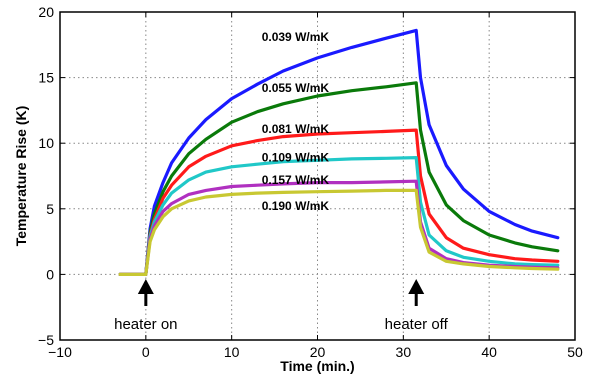  I want to click on x-tick-label: −10, so click(60, 352).